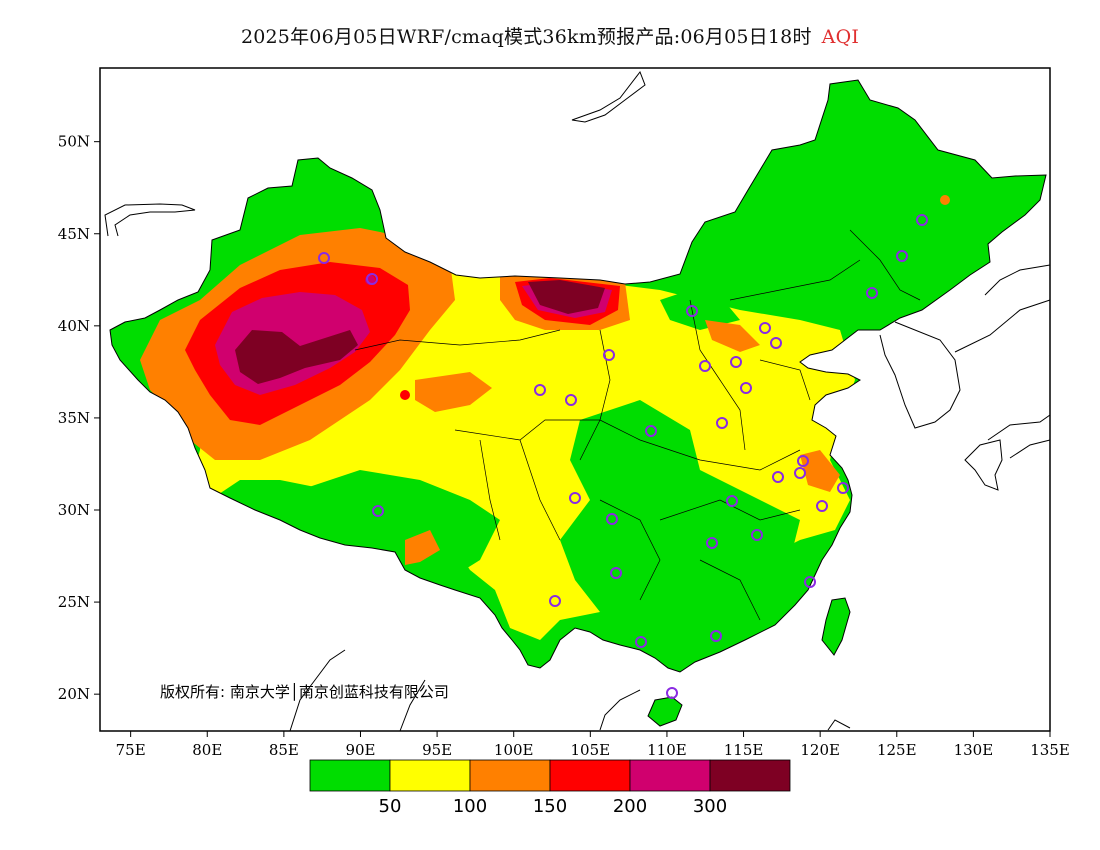  What do you see at coordinates (400, 527) in the screenshot?
I see `aqi-band-good-tibet` at bounding box center [400, 527].